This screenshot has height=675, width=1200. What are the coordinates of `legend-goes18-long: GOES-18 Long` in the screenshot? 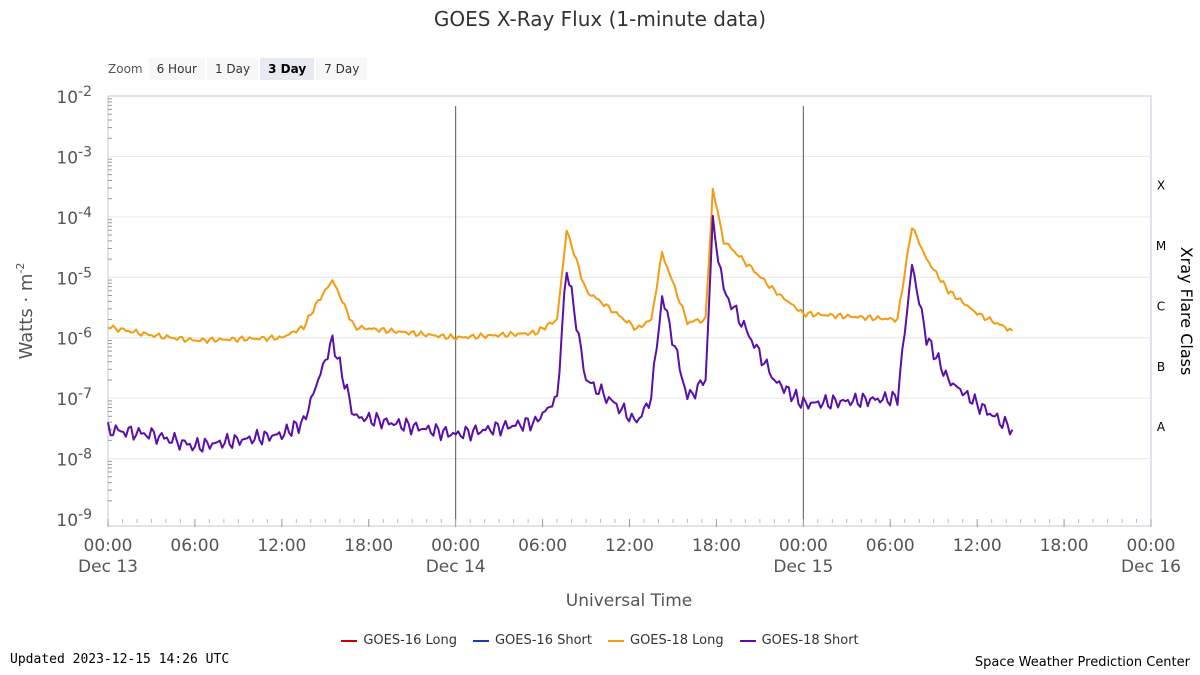 It's located at (666, 640).